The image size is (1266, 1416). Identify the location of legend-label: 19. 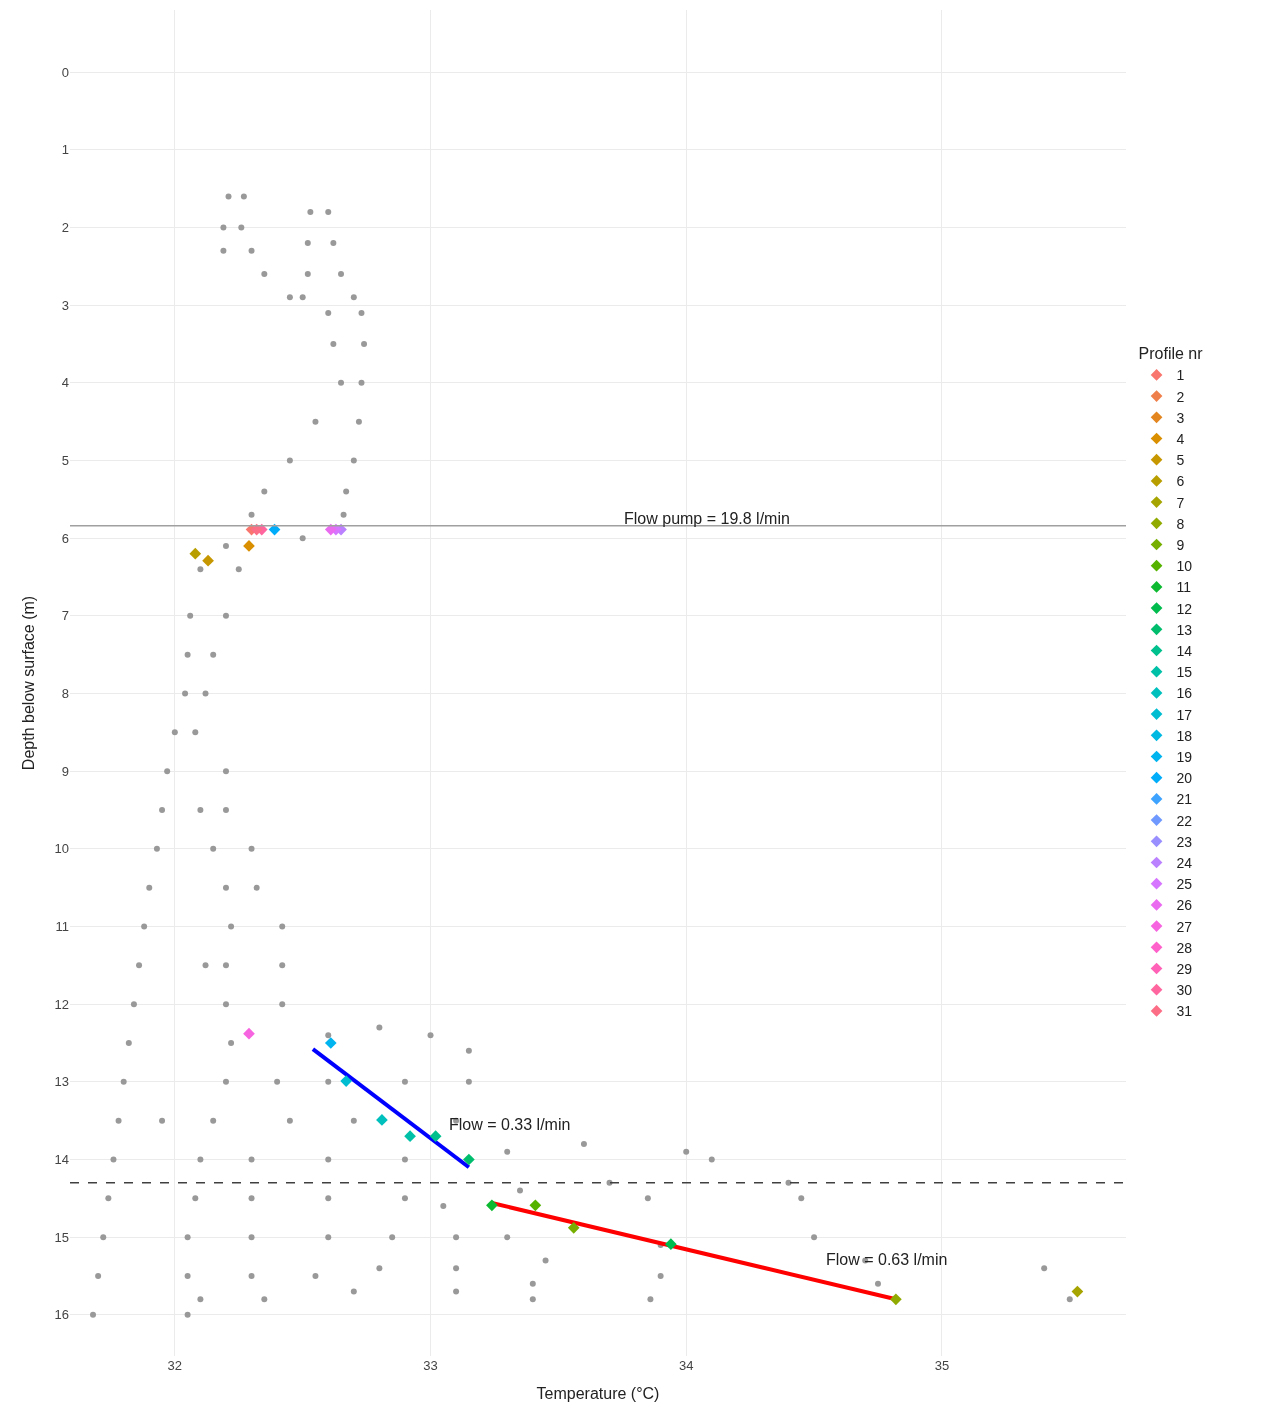
(1184, 756).